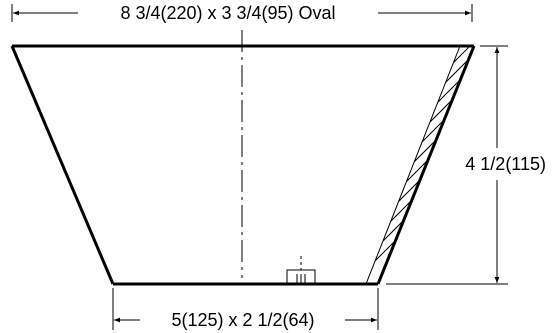  Describe the element at coordinates (301, 270) in the screenshot. I see `drain-detail` at that location.